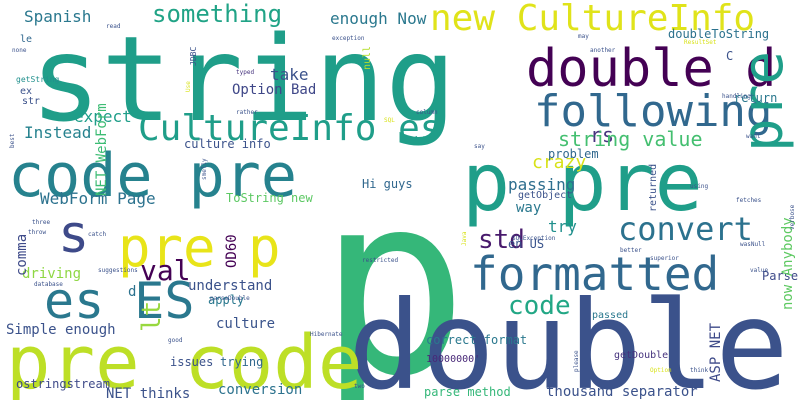 This screenshot has height=400, width=800. Describe the element at coordinates (193, 56) in the screenshot. I see `cloud-word: JDBC` at that location.